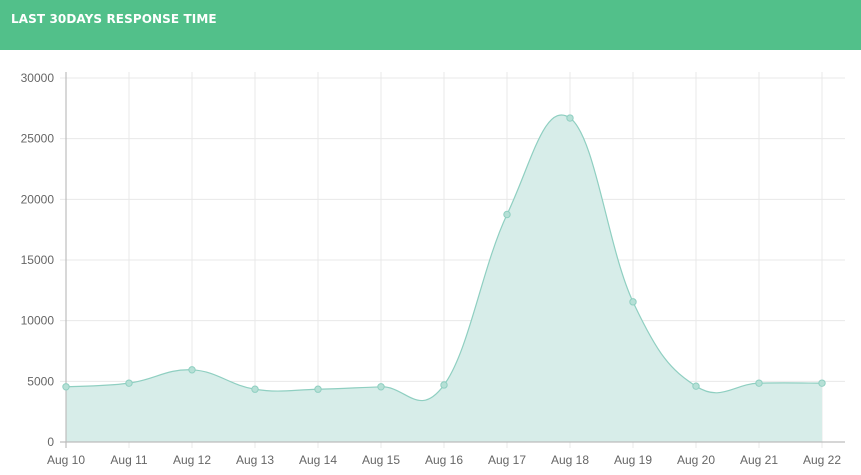 This screenshot has width=861, height=475. I want to click on y-tick-label: 0, so click(50, 442).